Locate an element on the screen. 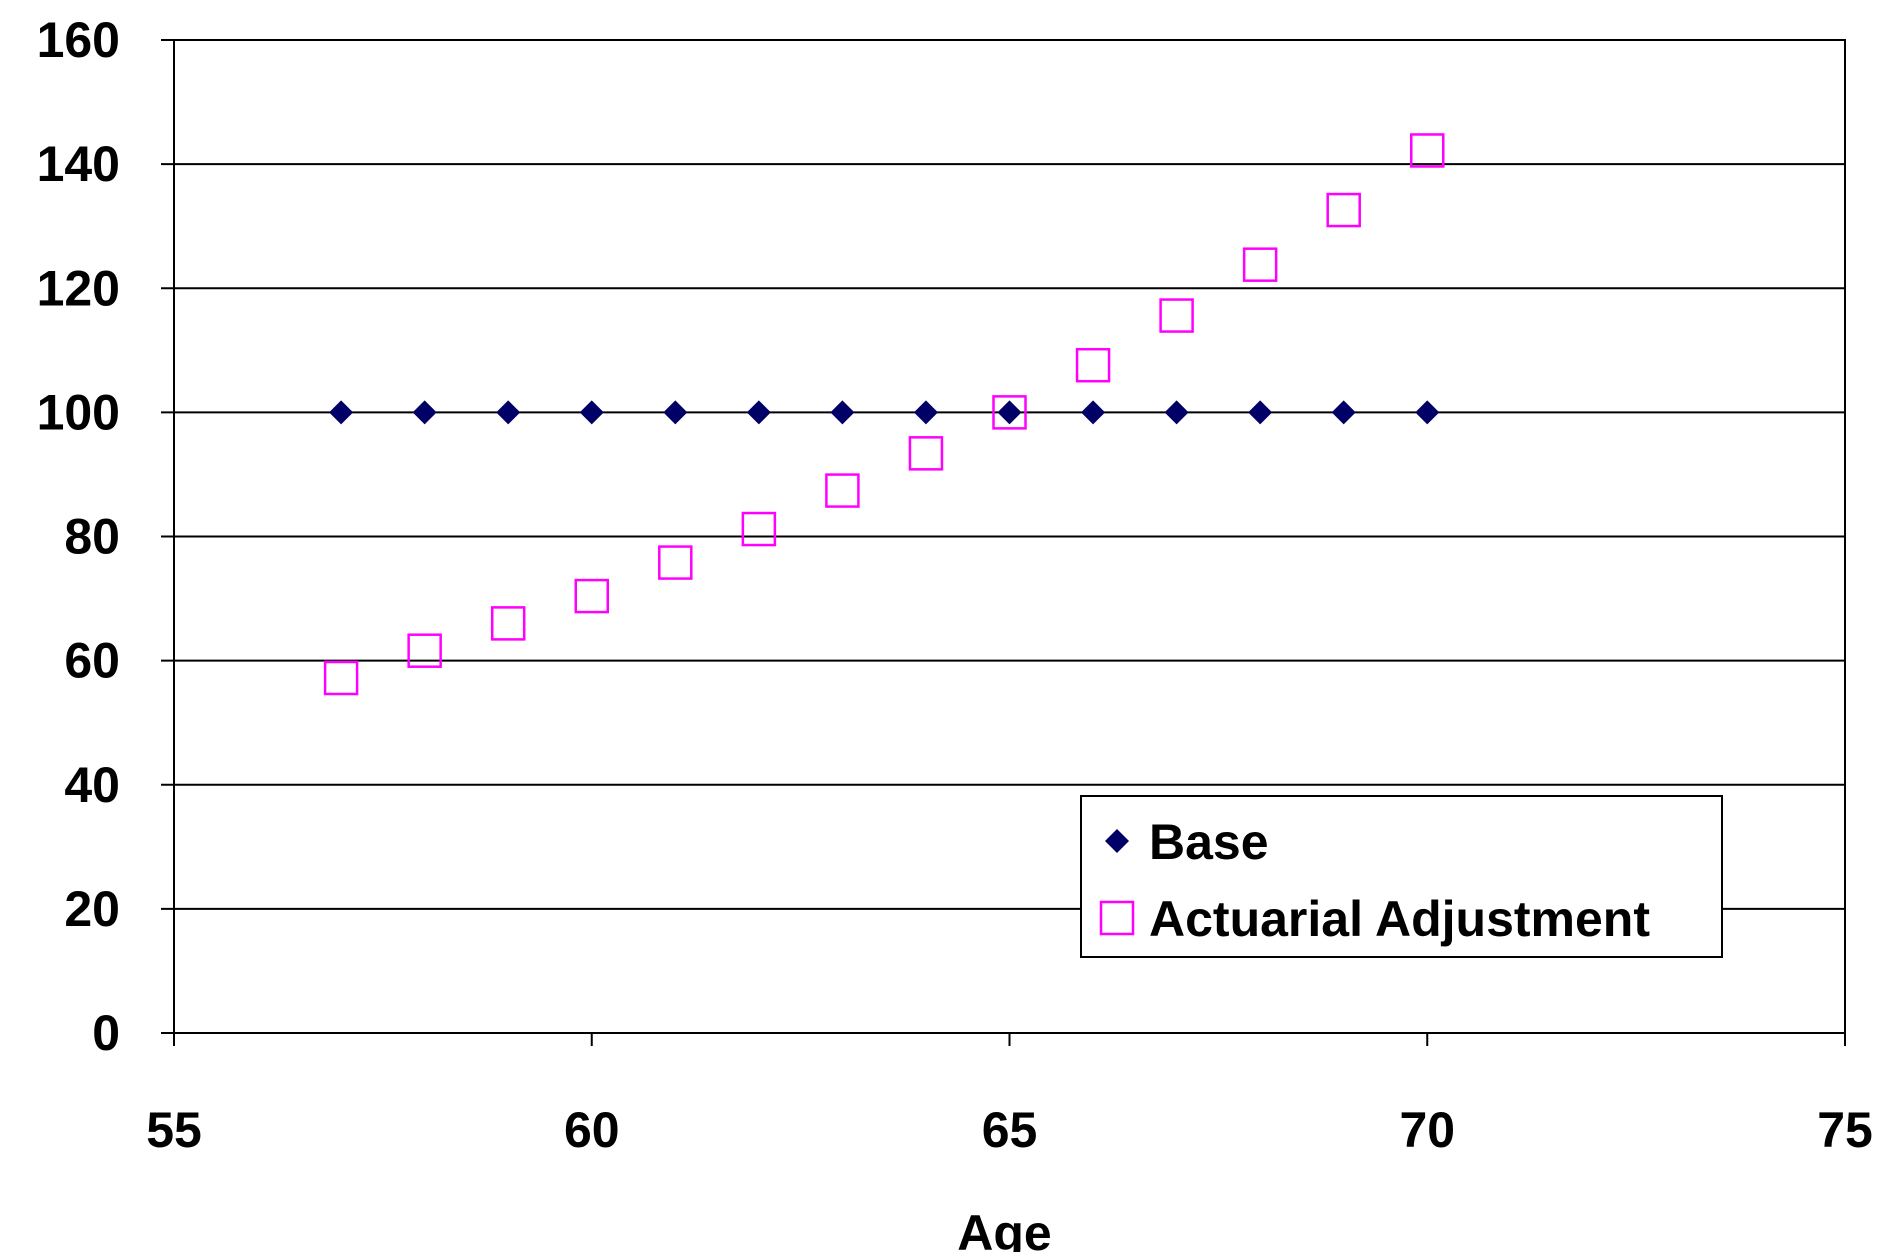  x-tick-label: 70 is located at coordinates (1427, 1130).